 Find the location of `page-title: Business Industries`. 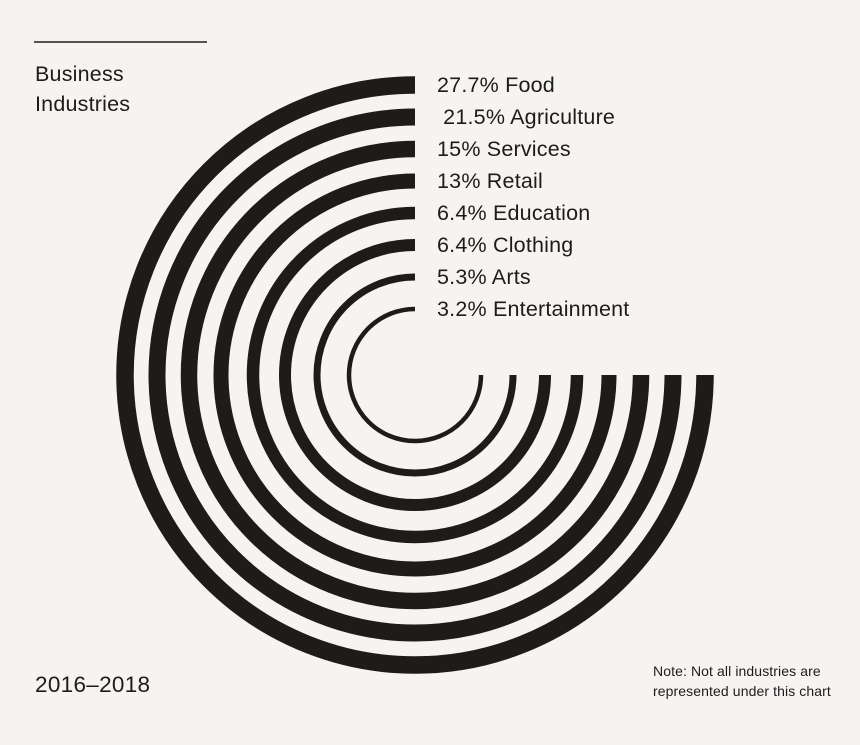

page-title: Business Industries is located at coordinates (82, 89).